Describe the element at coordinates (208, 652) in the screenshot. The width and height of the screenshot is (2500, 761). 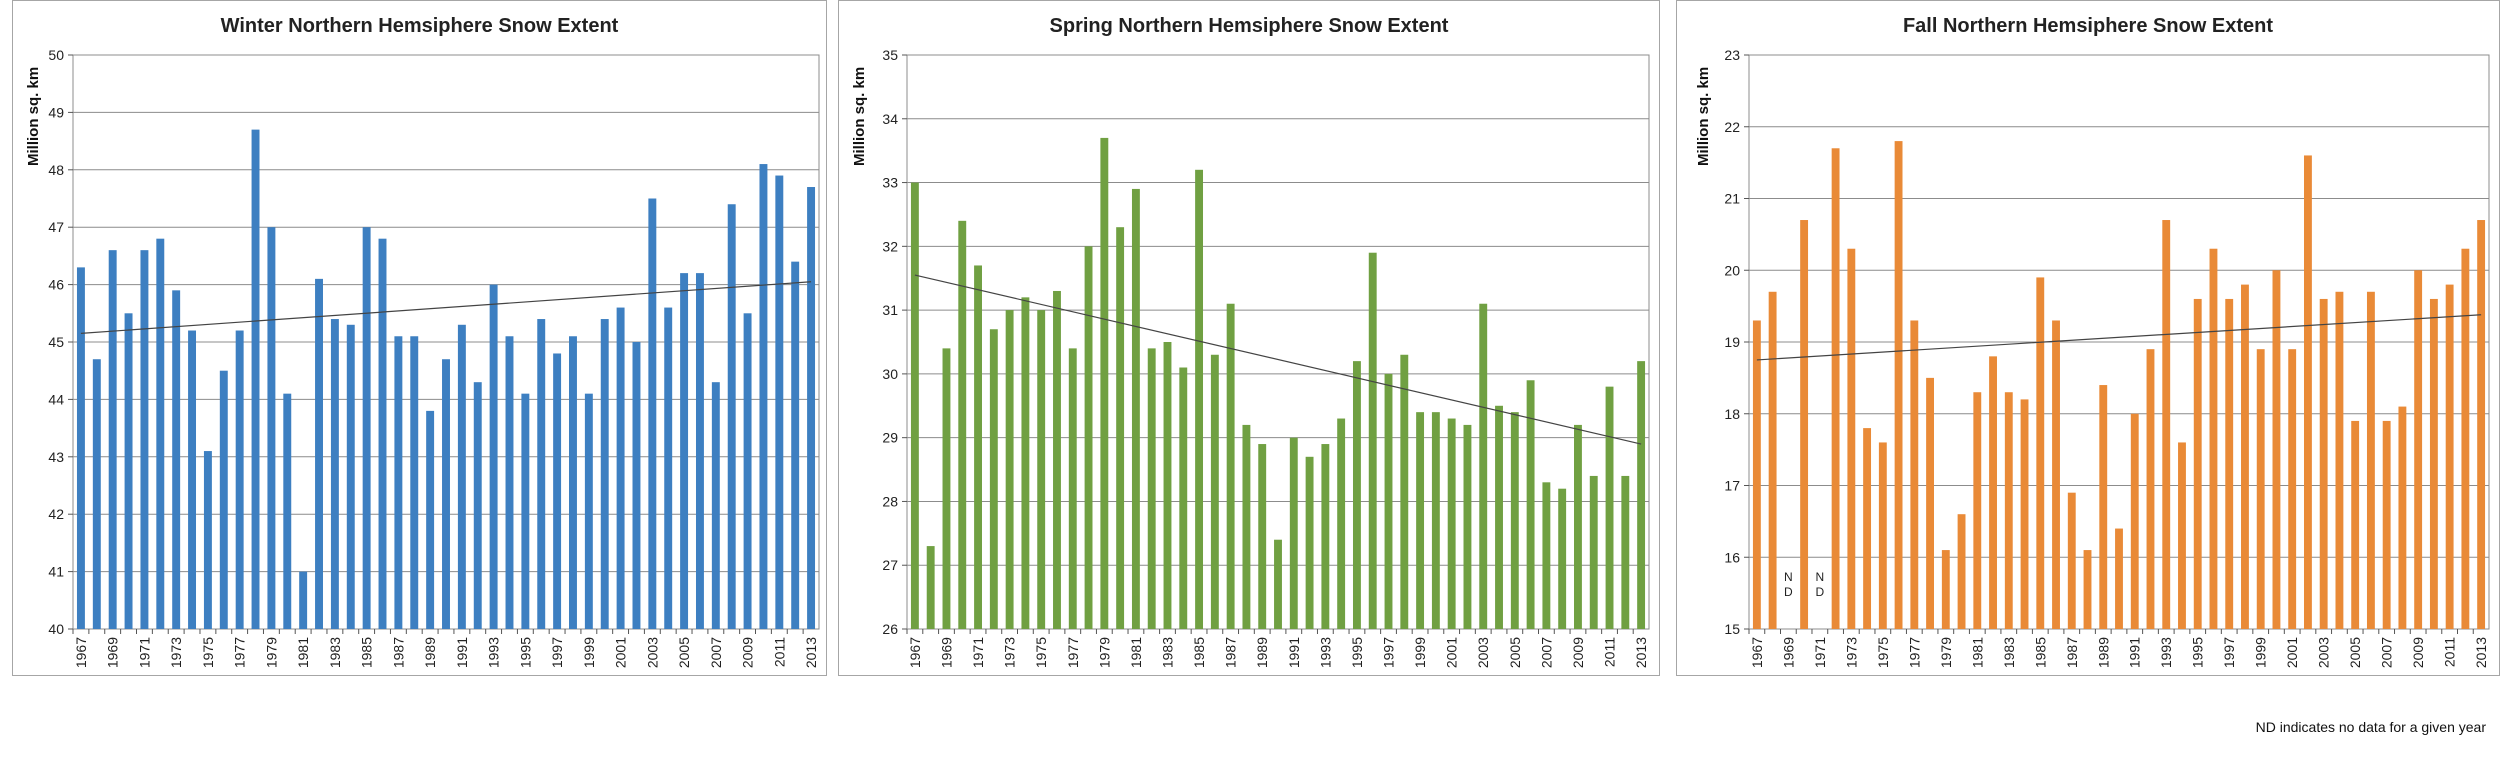
I see `winter-x-tick-label-1975: 1975` at that location.